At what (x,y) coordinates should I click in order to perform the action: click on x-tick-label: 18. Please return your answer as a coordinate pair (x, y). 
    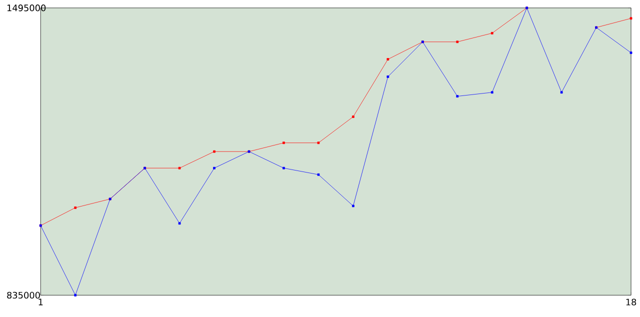
    Looking at the image, I should click on (631, 302).